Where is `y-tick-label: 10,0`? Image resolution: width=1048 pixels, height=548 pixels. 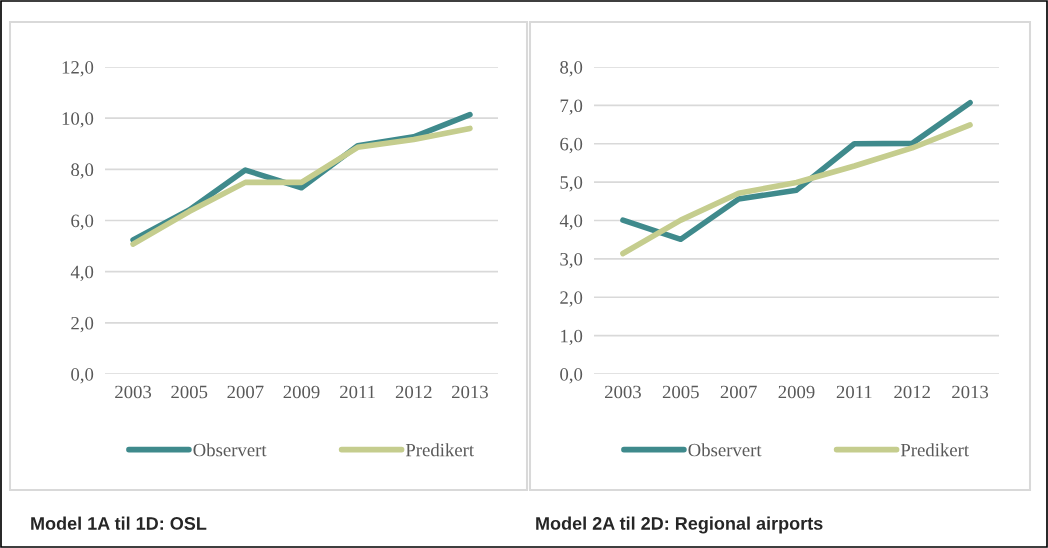
y-tick-label: 10,0 is located at coordinates (78, 120).